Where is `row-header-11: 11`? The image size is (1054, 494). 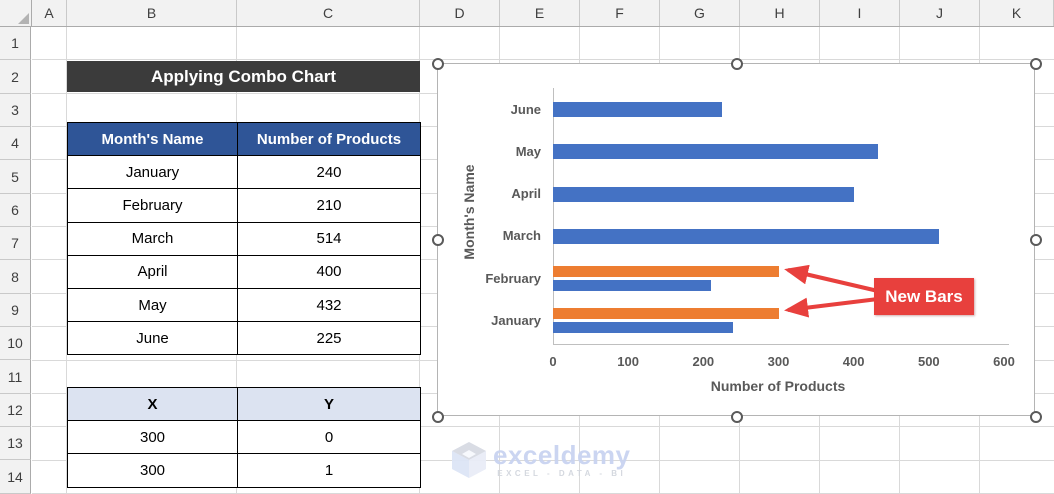
row-header-11: 11 is located at coordinates (15, 377).